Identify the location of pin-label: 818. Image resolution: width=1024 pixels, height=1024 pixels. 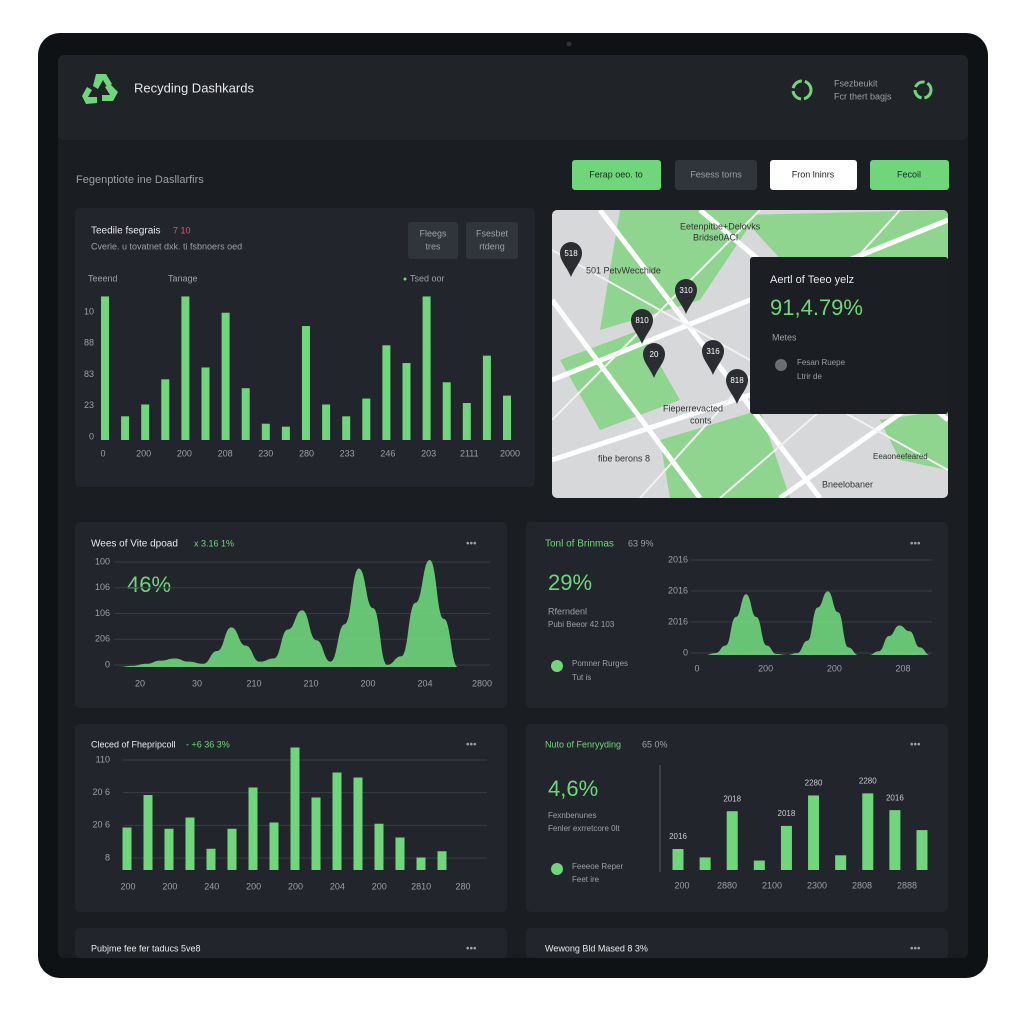
(737, 380).